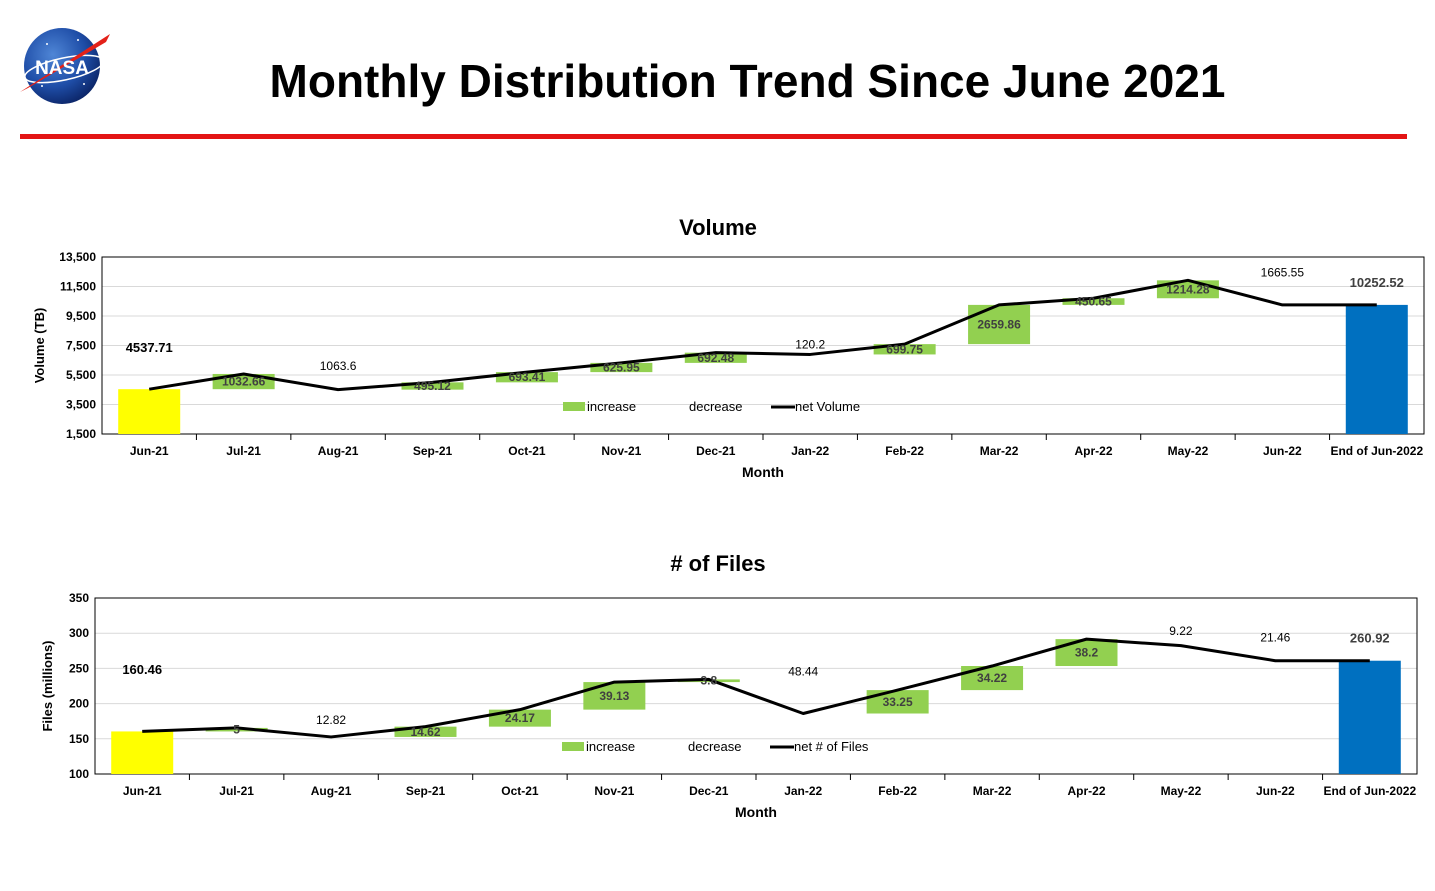  I want to click on files-net-line, so click(756, 688).